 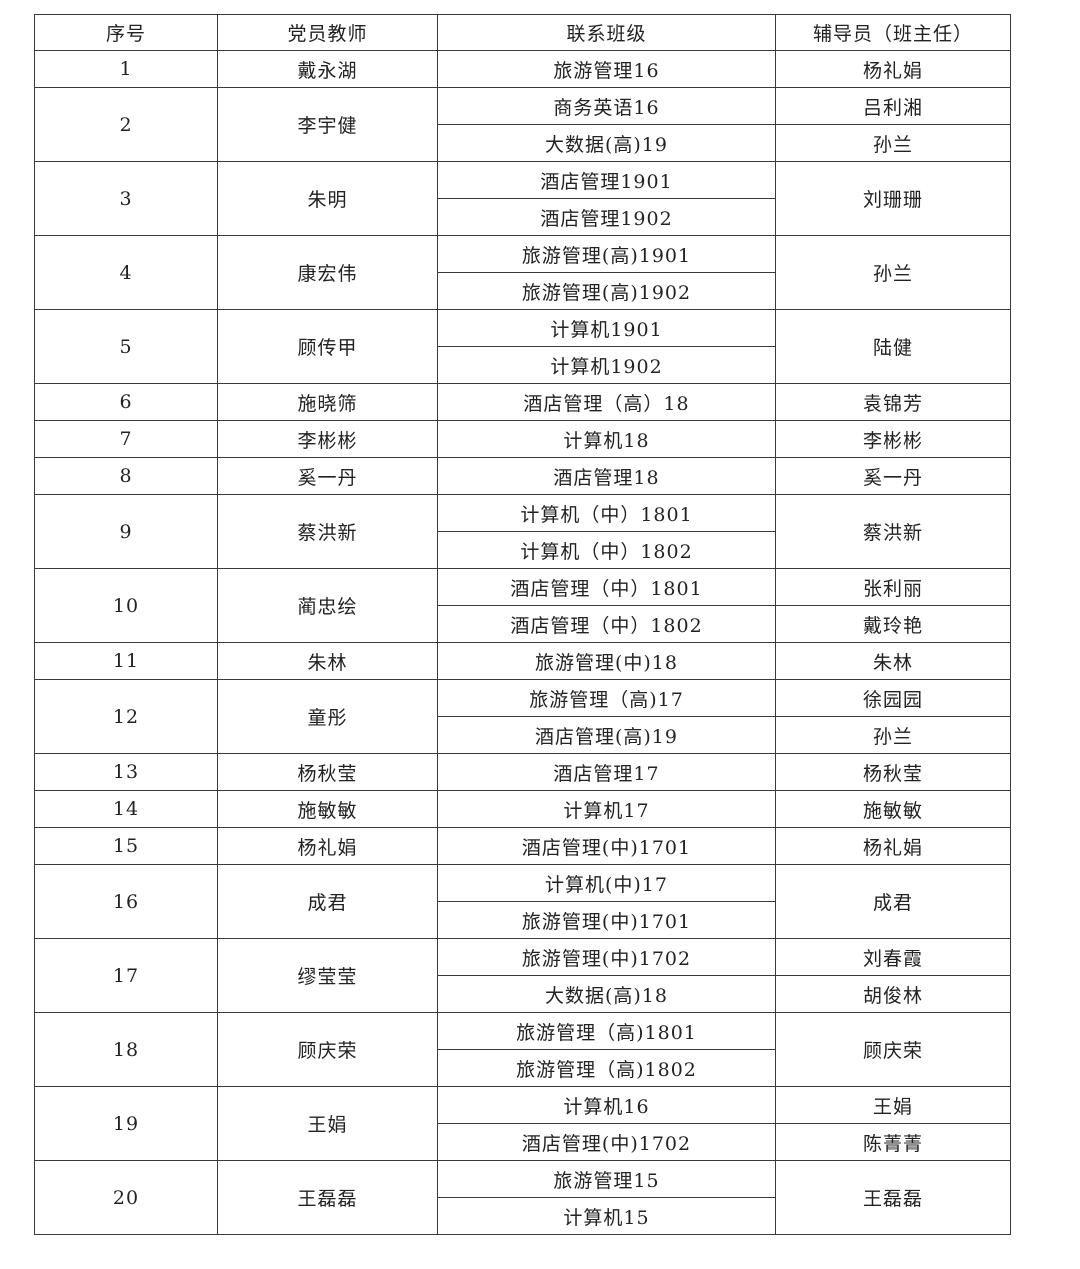 I want to click on linked-class: 酒店管理（中）1802, so click(x=606, y=624).